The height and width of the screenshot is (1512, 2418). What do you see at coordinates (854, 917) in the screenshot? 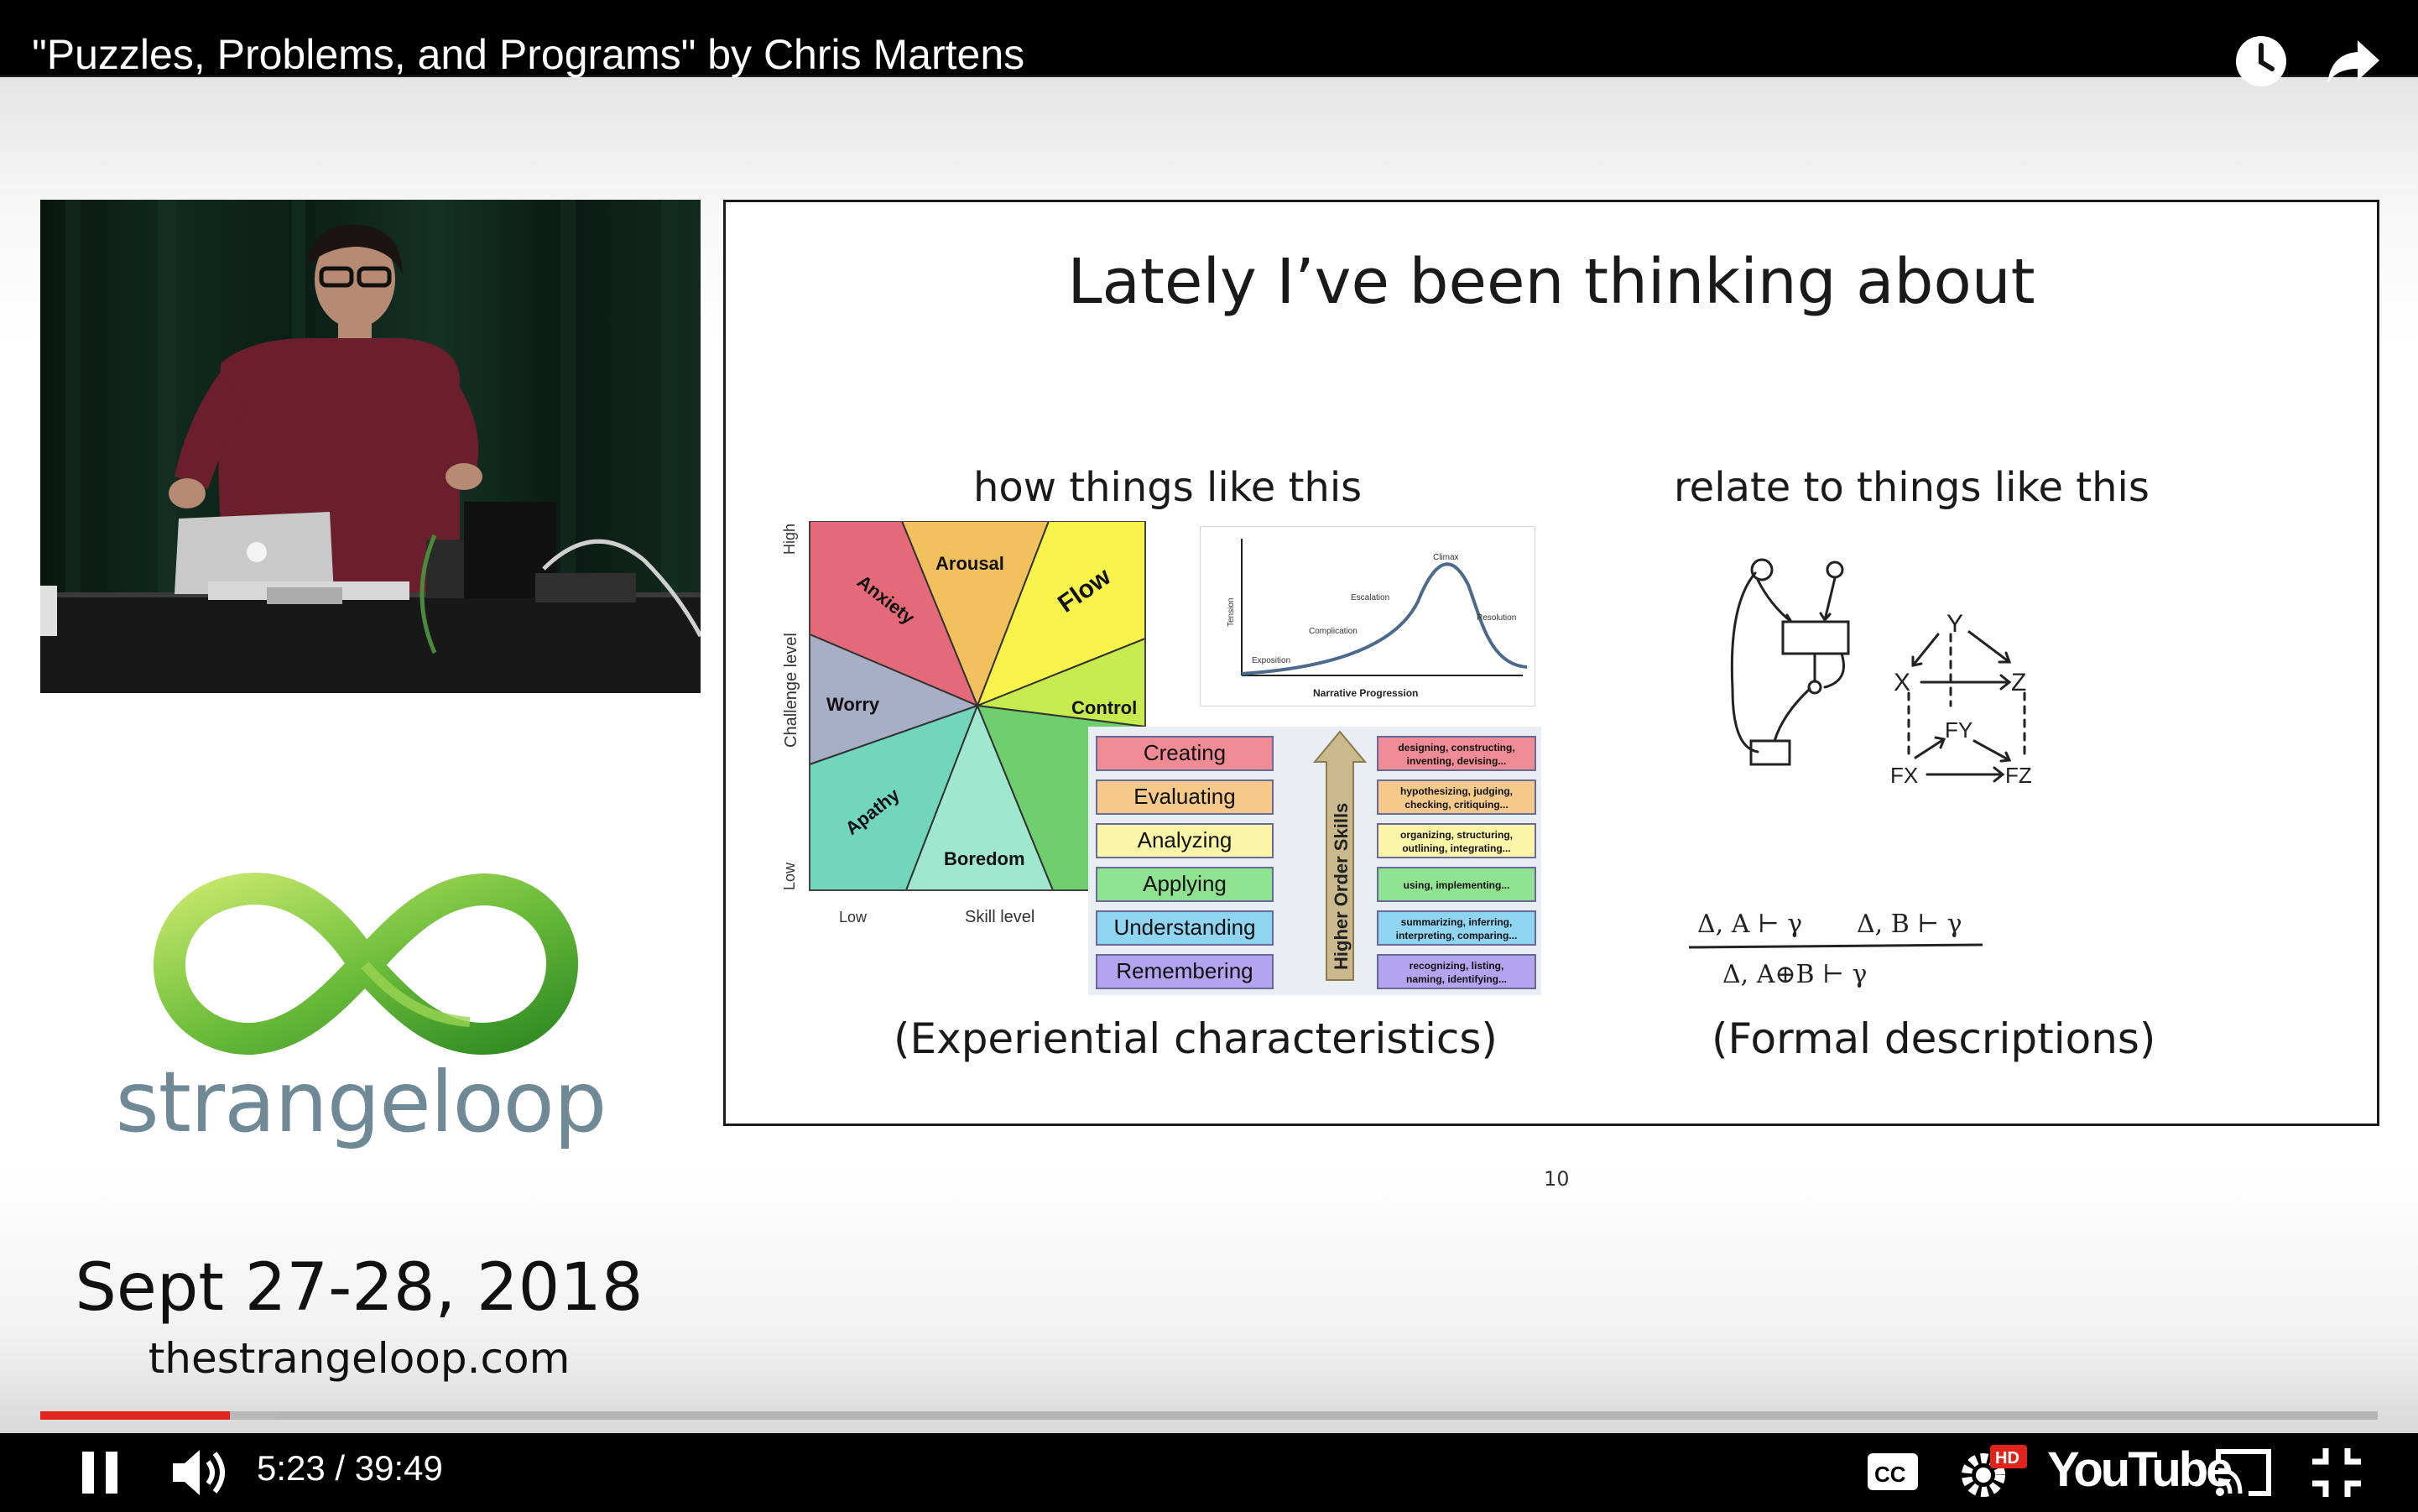
I see `flow-x-low: Low` at bounding box center [854, 917].